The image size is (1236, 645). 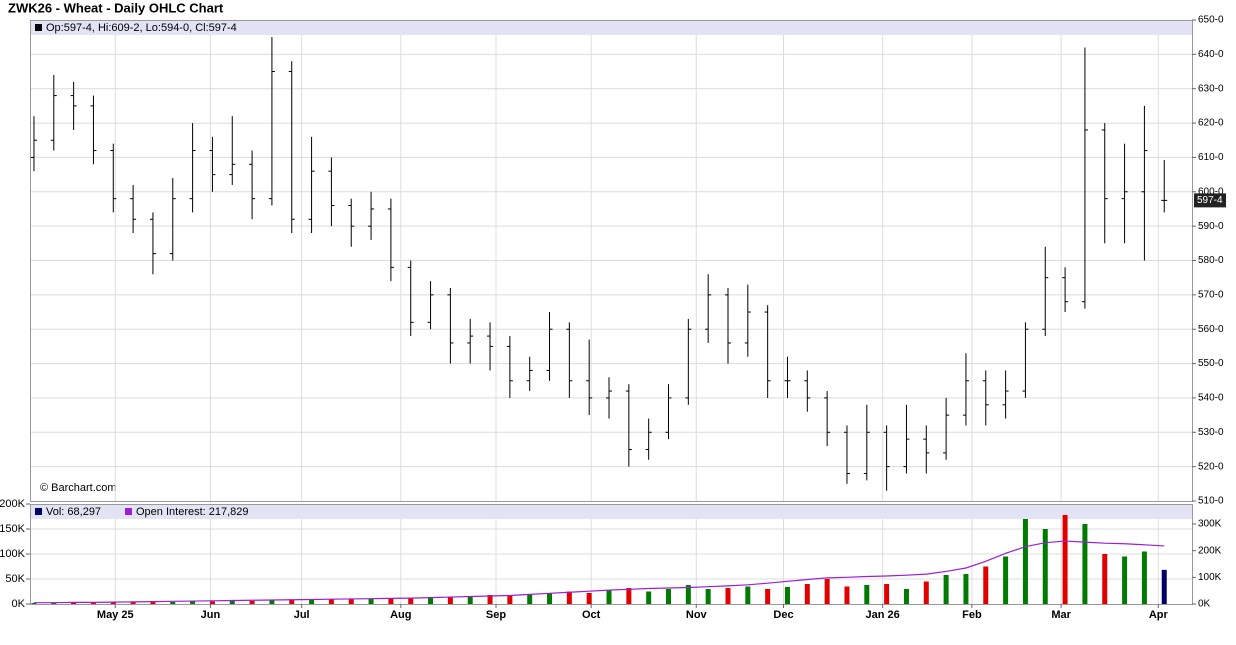 I want to click on y-tick-label: 520-0, so click(x=1211, y=466).